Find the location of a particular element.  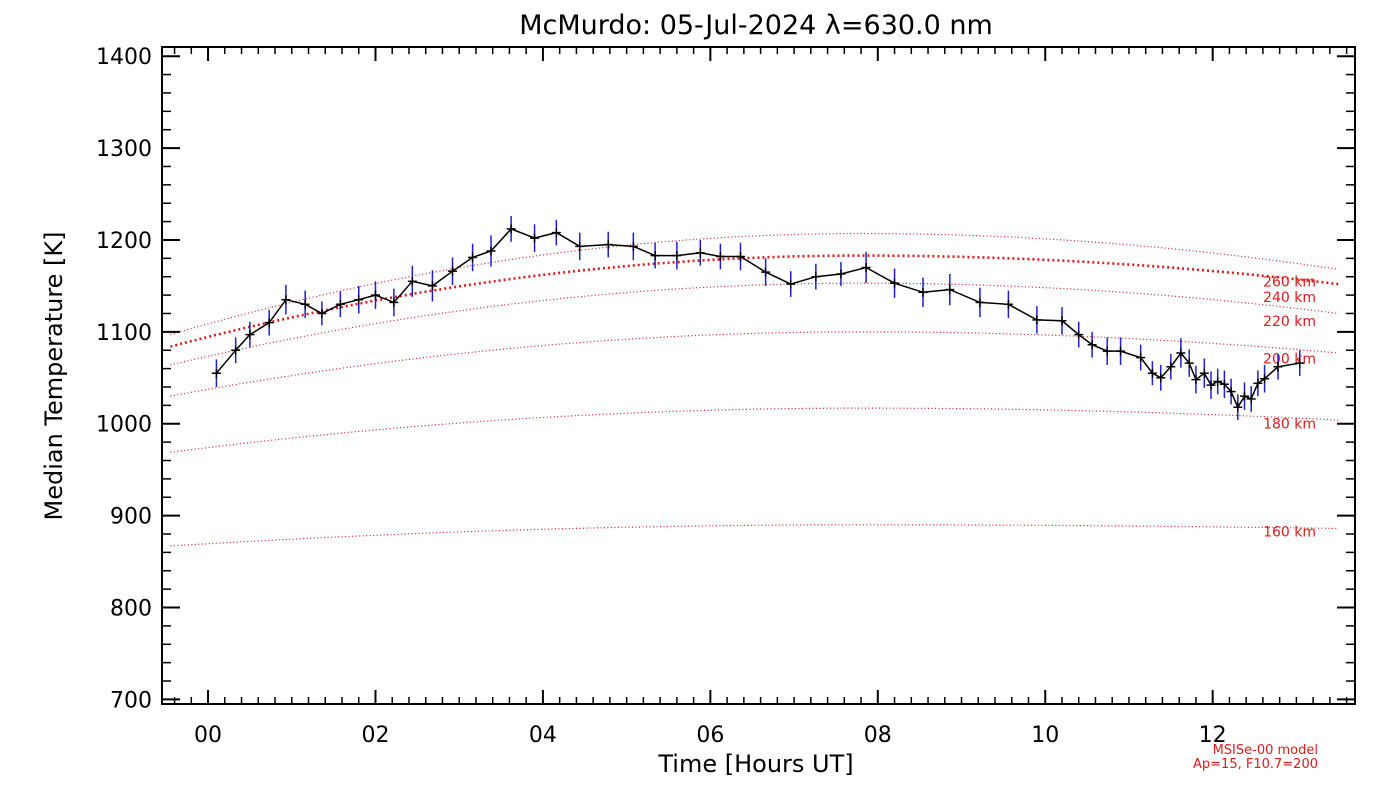

x-tick-label: 08 is located at coordinates (878, 735).